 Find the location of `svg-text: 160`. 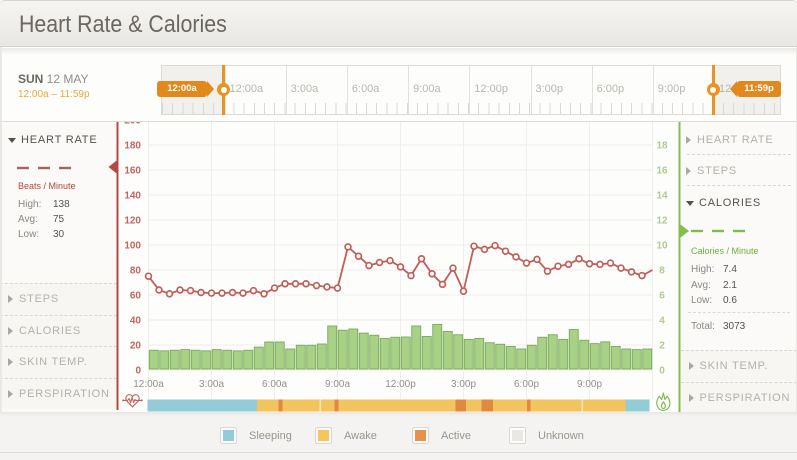

svg-text: 160 is located at coordinates (132, 171).